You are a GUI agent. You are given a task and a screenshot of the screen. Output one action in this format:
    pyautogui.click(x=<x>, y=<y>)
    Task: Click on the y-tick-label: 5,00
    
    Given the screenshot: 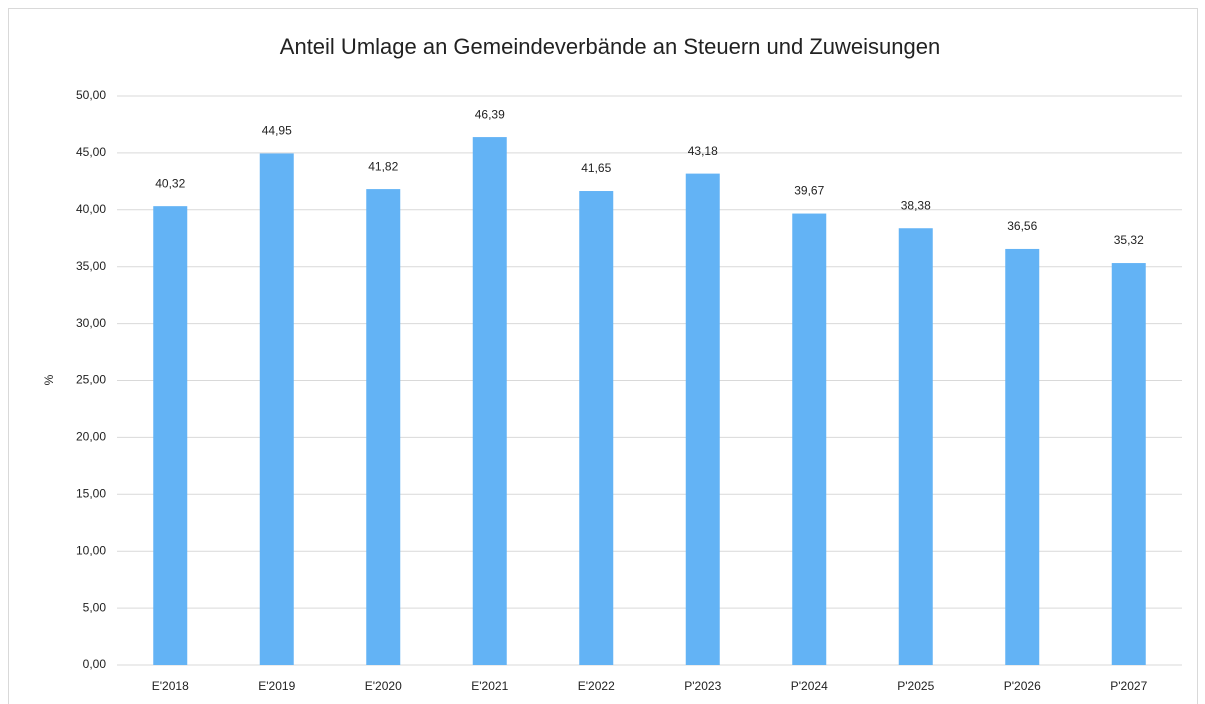 What is the action you would take?
    pyautogui.click(x=95, y=607)
    